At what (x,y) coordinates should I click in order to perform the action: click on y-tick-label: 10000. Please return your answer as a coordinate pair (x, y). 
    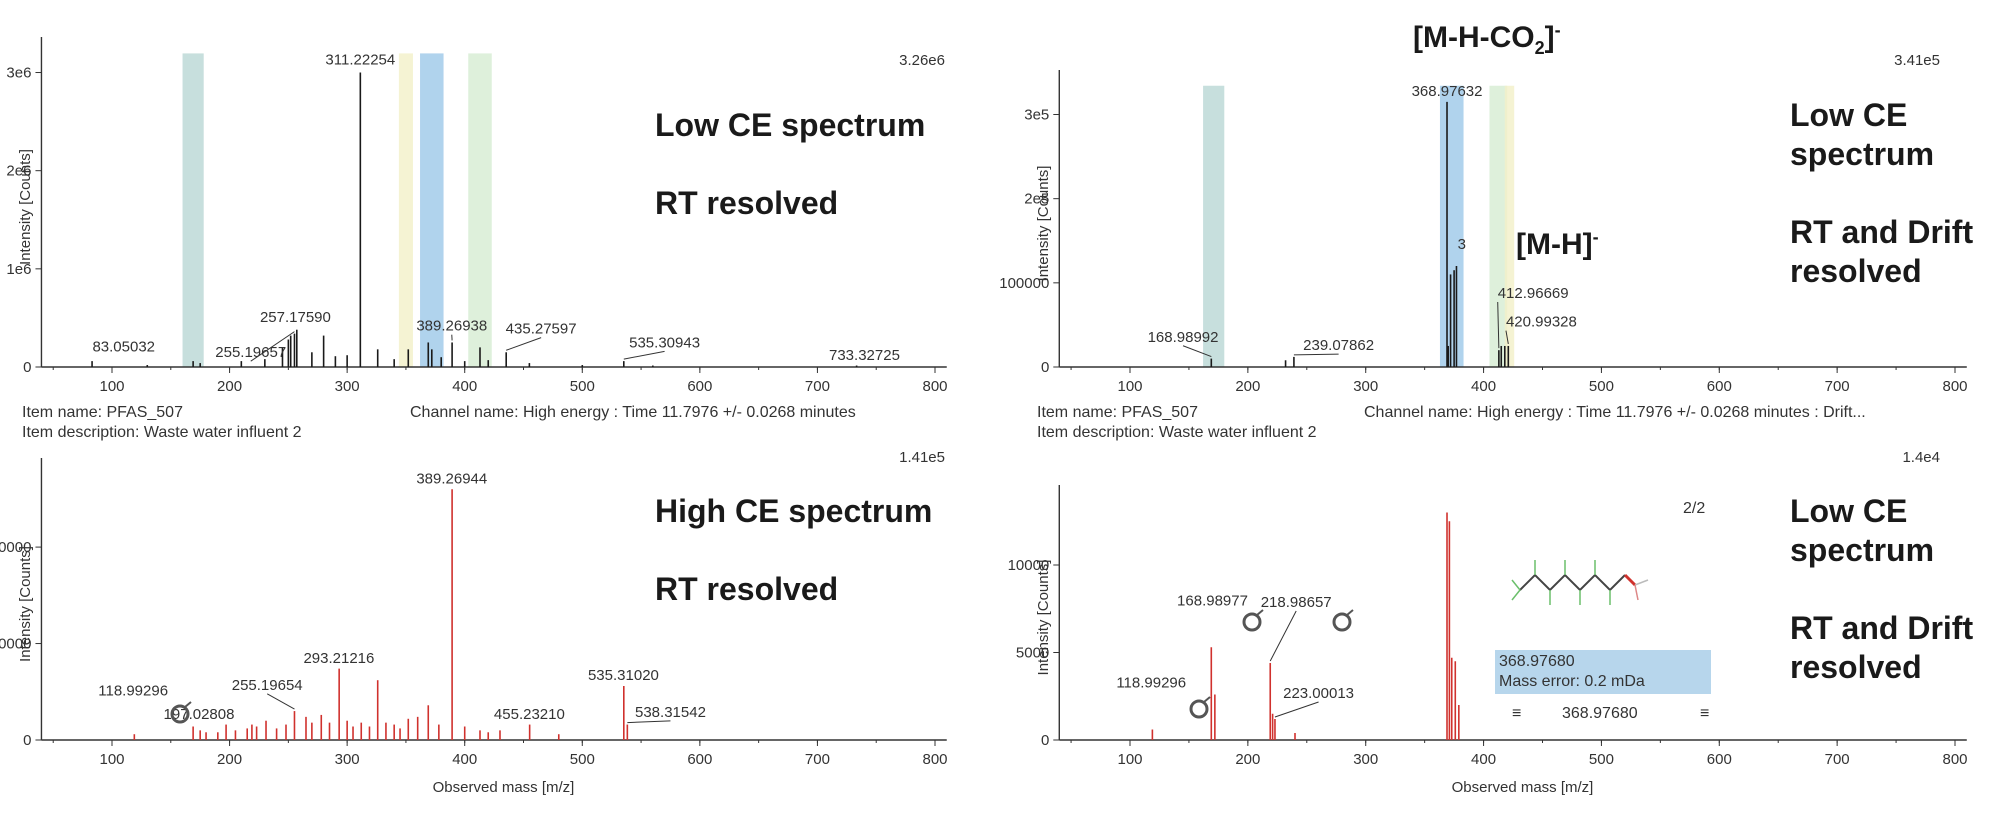
    Looking at the image, I should click on (1029, 565).